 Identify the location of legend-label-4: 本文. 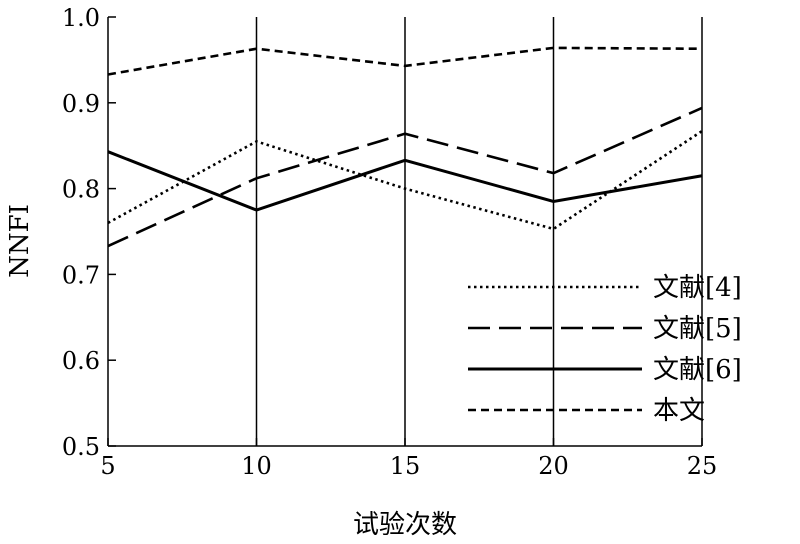
(679, 411).